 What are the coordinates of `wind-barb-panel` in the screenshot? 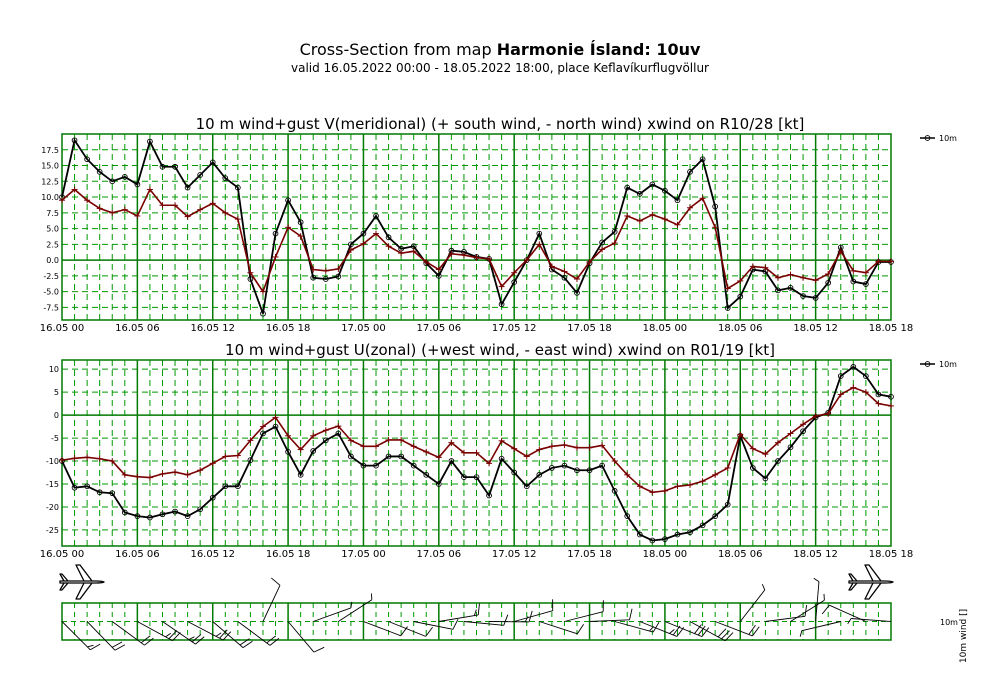 It's located at (476, 615).